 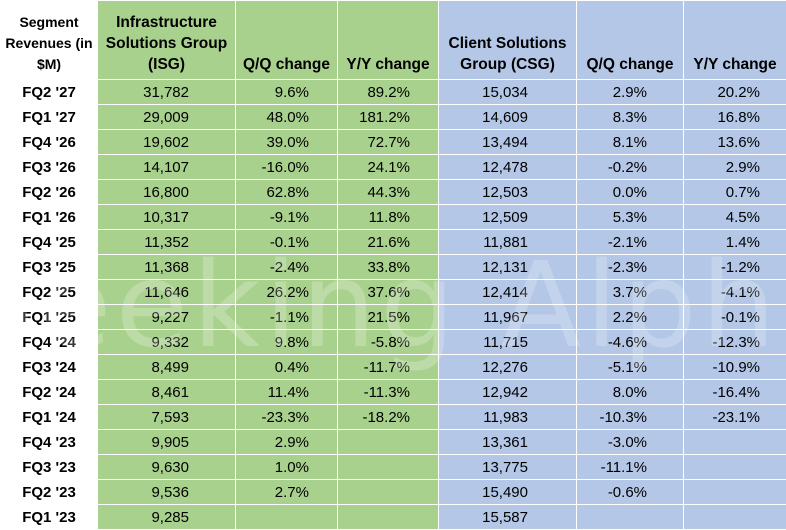 What do you see at coordinates (388, 40) in the screenshot?
I see `header-isg-yy: Y/Y change` at bounding box center [388, 40].